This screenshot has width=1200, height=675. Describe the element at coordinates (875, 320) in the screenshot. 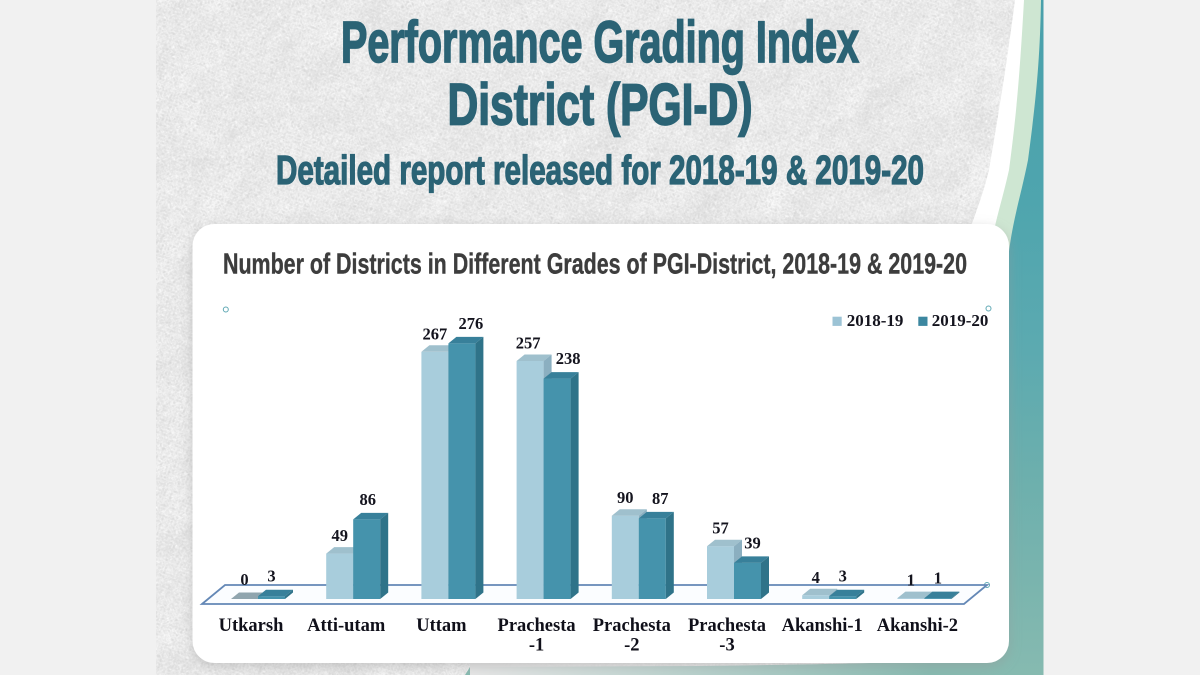

I see `svg-text: 2018-19` at that location.